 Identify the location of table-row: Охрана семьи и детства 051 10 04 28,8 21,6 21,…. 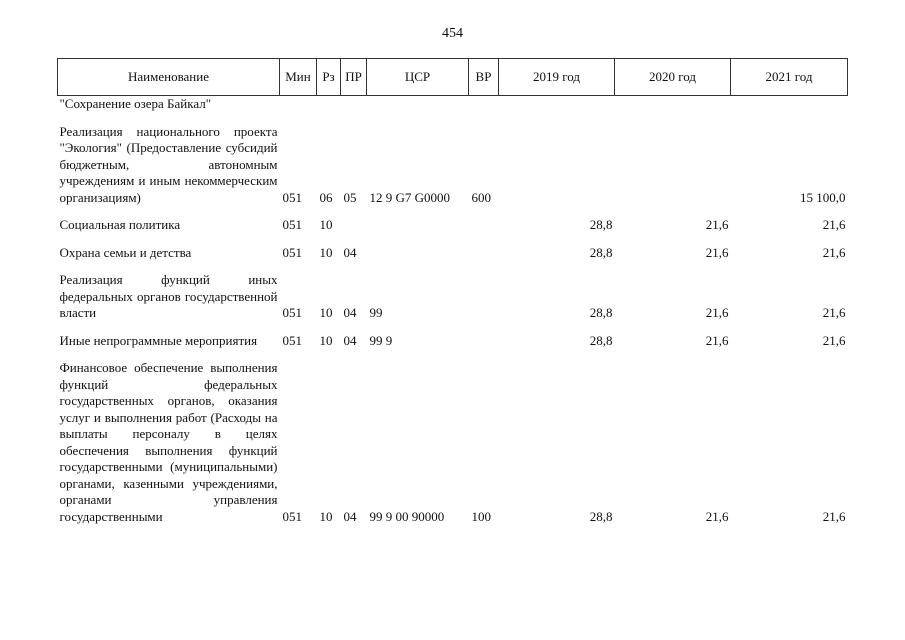
(453, 248).